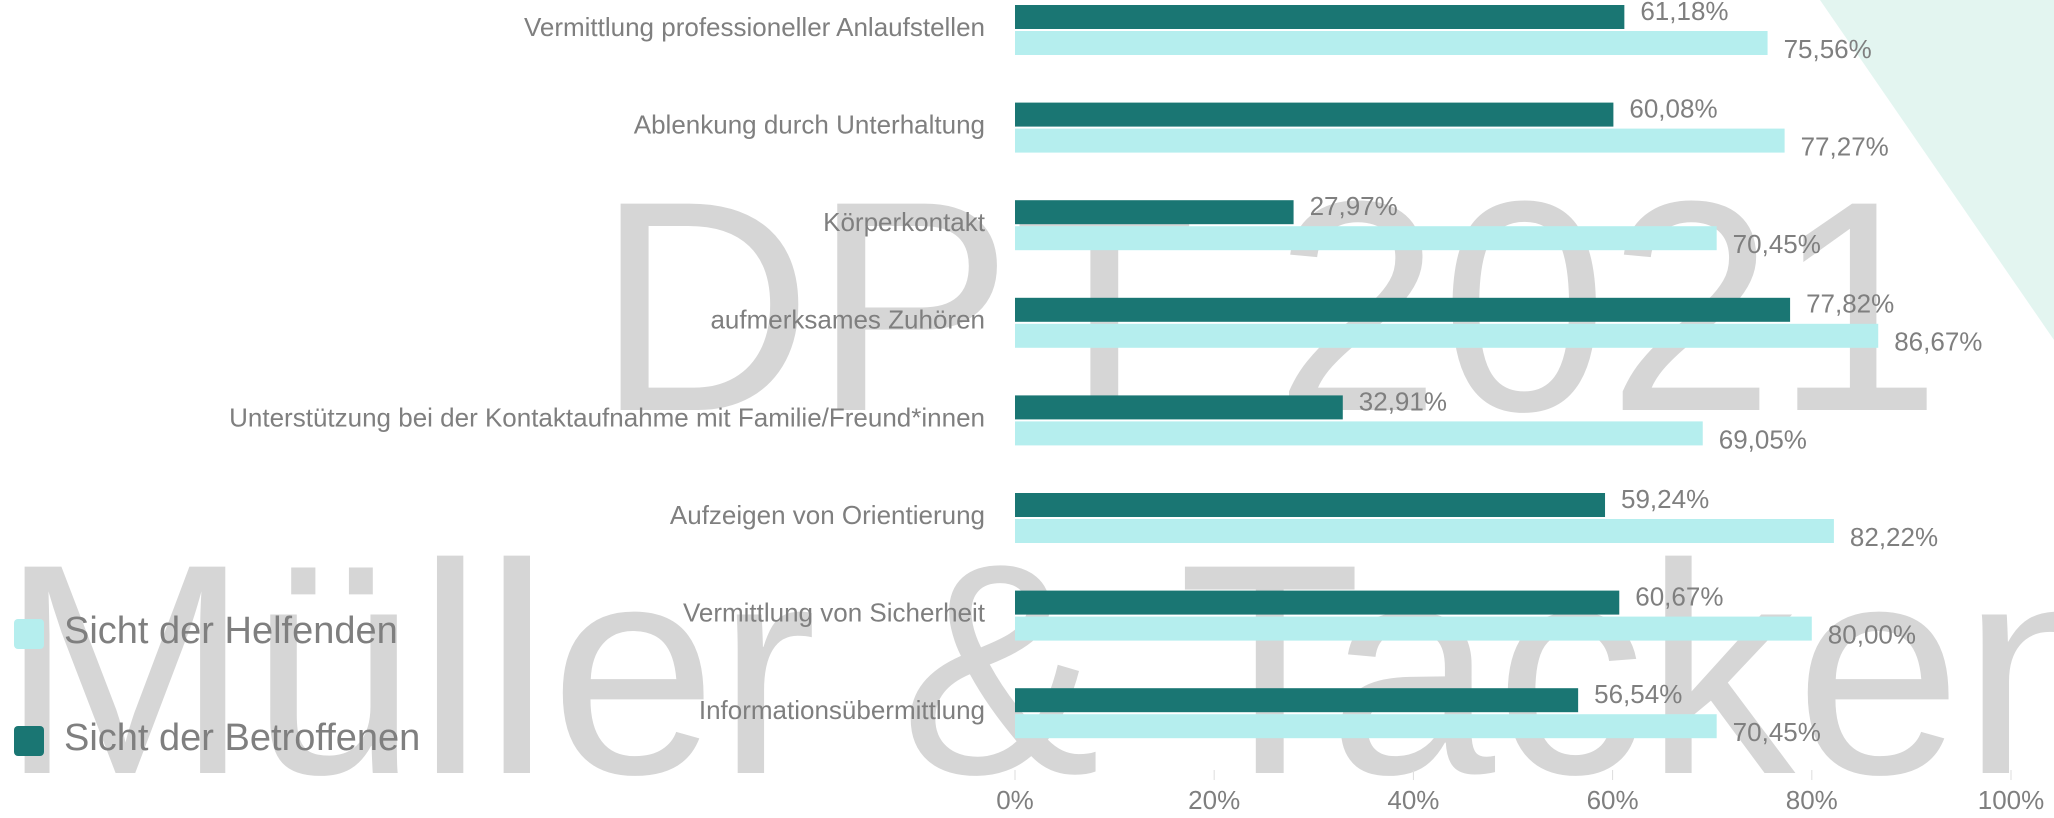  Describe the element at coordinates (834, 612) in the screenshot. I see `category-label: Vermittlung von Sicherheit` at that location.